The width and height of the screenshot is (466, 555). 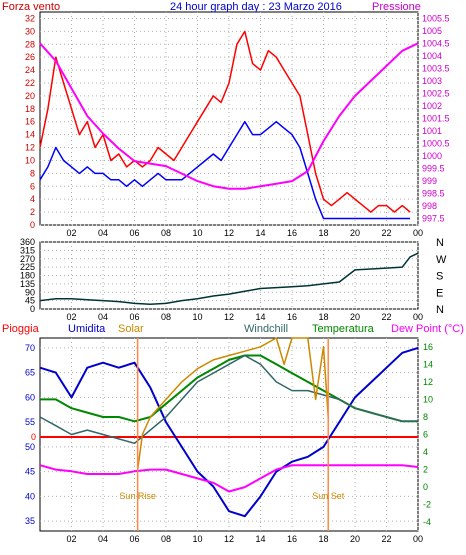 What do you see at coordinates (428, 382) in the screenshot?
I see `temperature-y-tick-label: 12` at bounding box center [428, 382].